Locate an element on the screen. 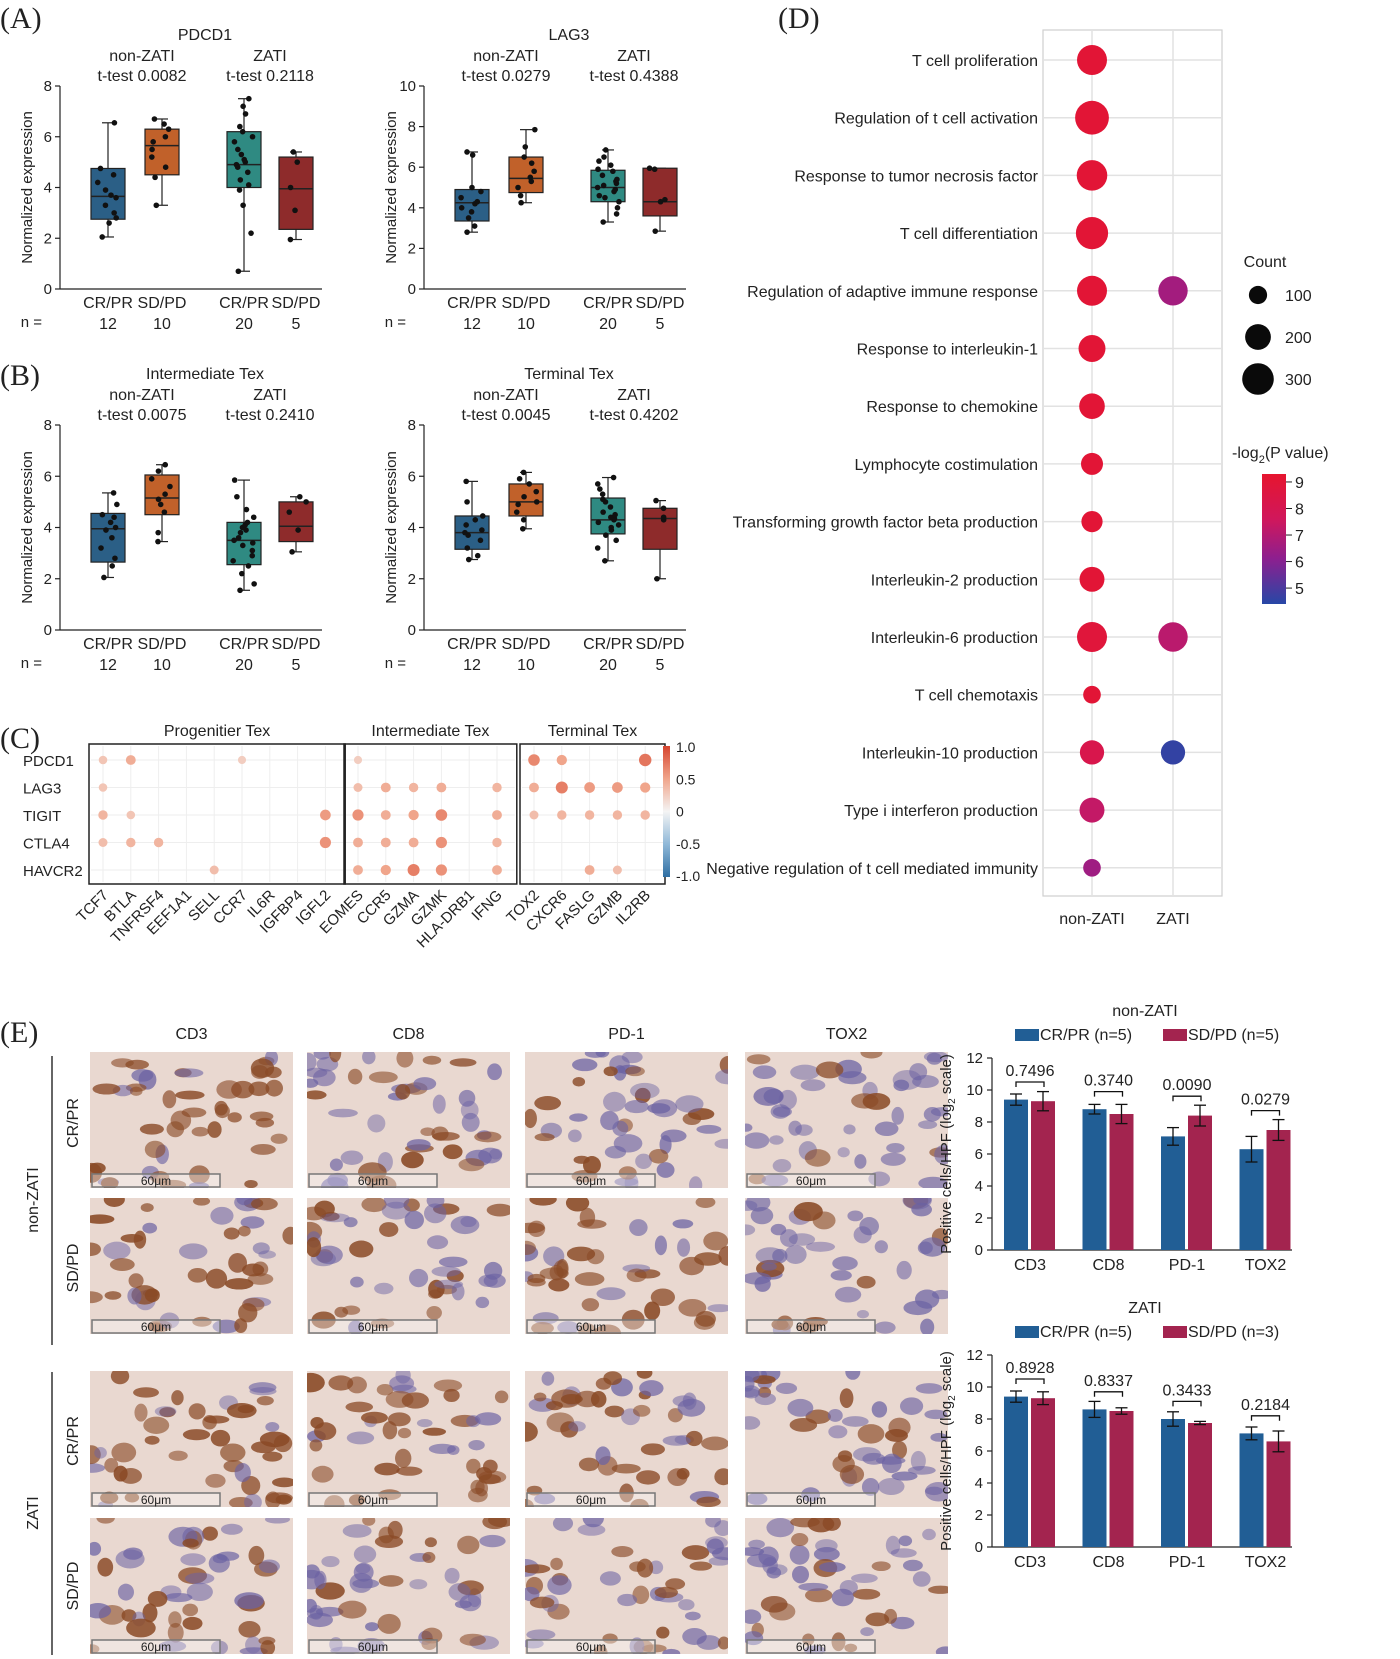  colorbar-tick-label: 6 is located at coordinates (1299, 563).